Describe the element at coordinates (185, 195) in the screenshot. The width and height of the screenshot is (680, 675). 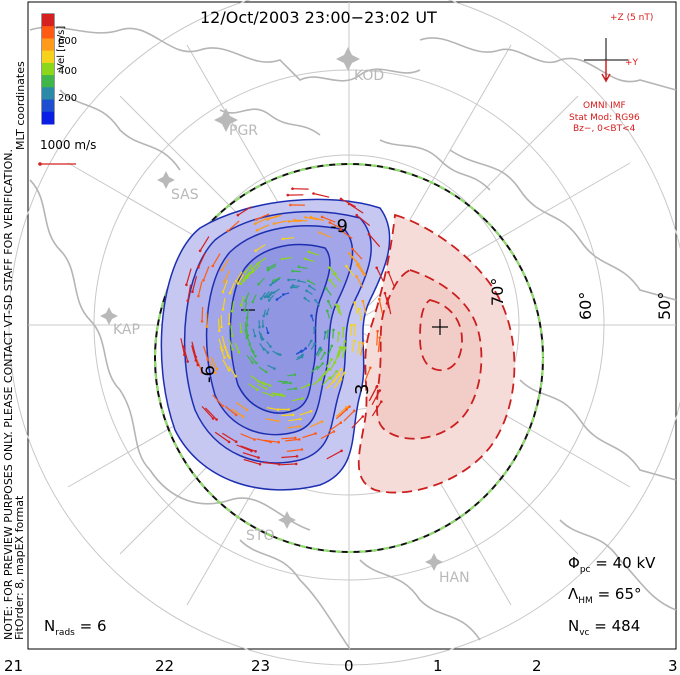
I see `station-label-sas: SAS` at that location.